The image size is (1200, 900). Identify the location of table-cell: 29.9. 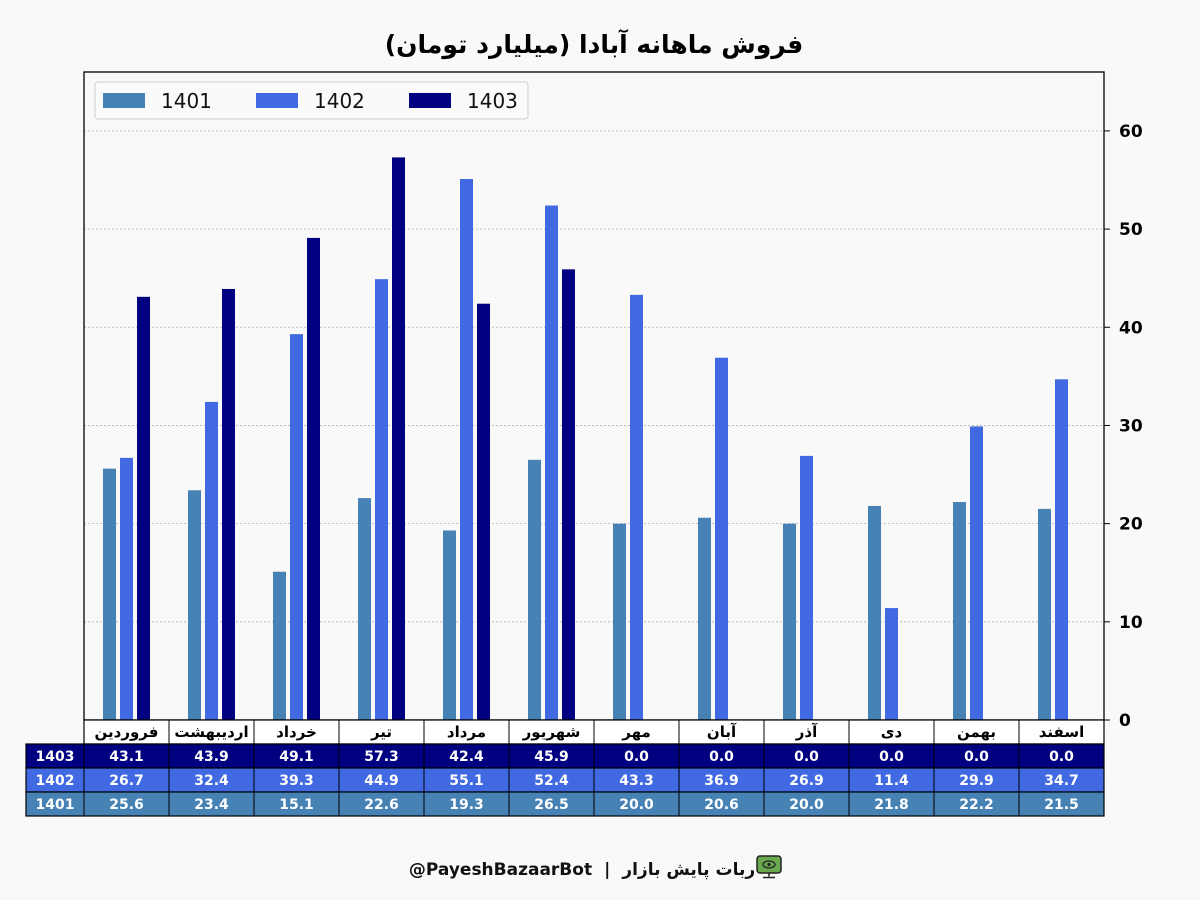
(976, 781).